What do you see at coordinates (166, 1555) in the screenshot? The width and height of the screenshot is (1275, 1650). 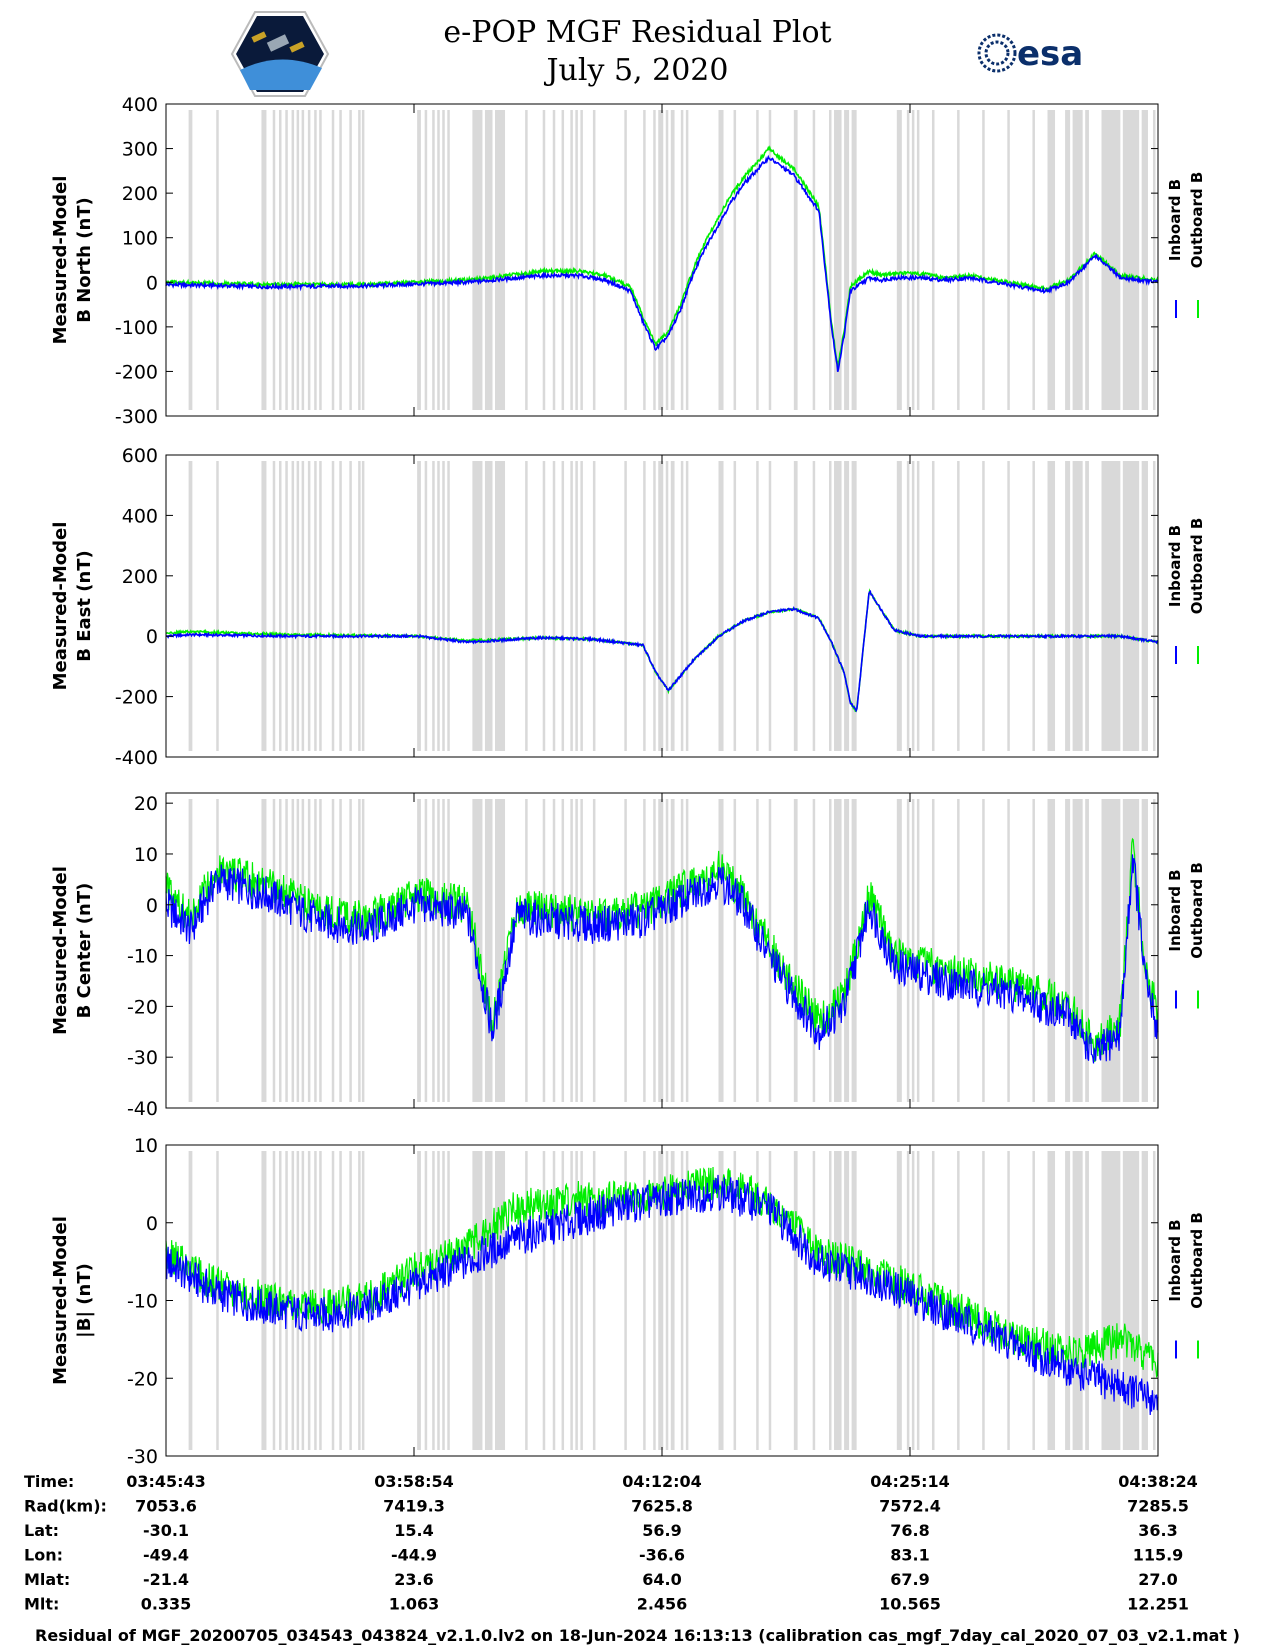 I see `xaxis-row-value: -49.4` at bounding box center [166, 1555].